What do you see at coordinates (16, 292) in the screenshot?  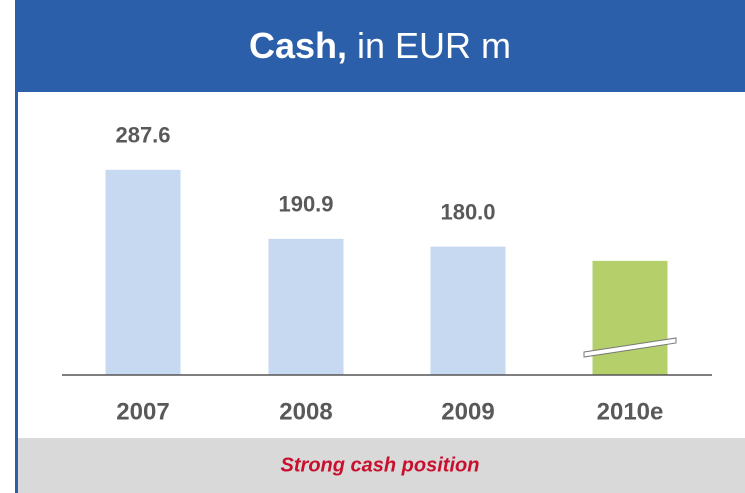 I see `left-border` at bounding box center [16, 292].